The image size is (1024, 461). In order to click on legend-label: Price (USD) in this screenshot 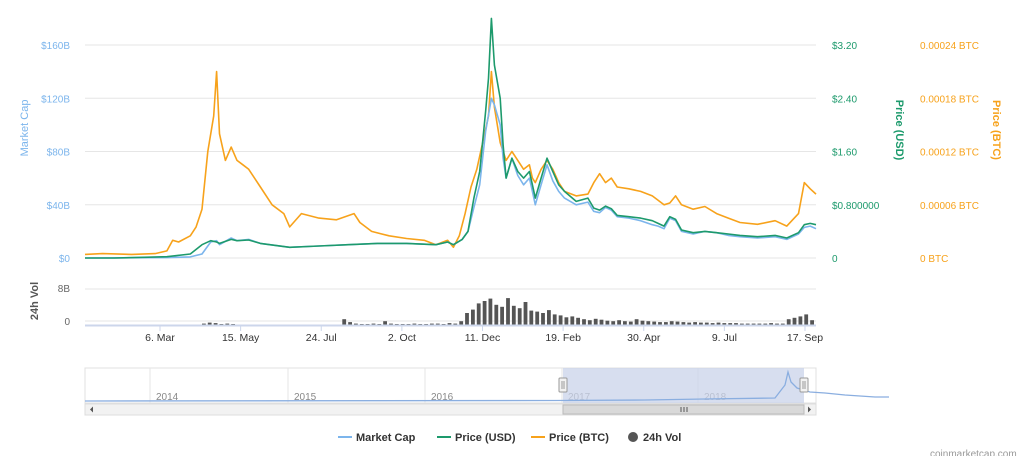, I will do `click(485, 438)`.